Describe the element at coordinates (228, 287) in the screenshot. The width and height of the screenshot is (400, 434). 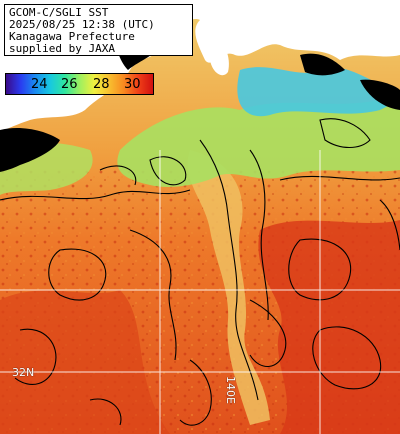
I see `warm-tongue` at that location.